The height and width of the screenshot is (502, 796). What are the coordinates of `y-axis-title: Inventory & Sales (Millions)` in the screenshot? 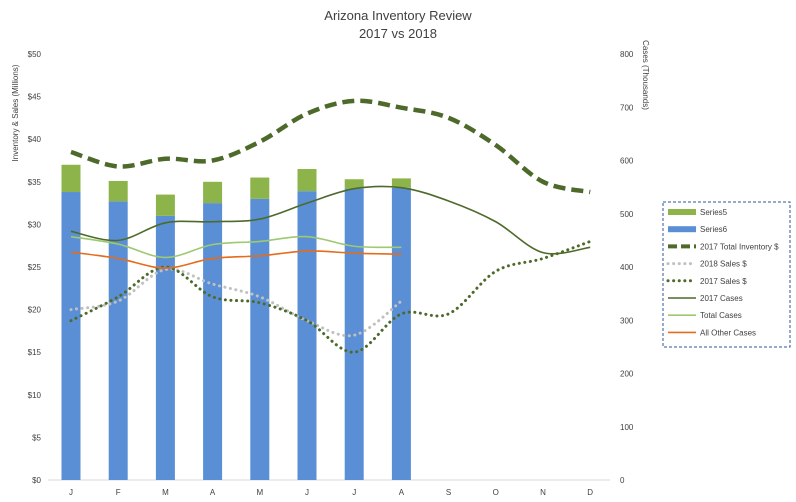 It's located at (15, 112).